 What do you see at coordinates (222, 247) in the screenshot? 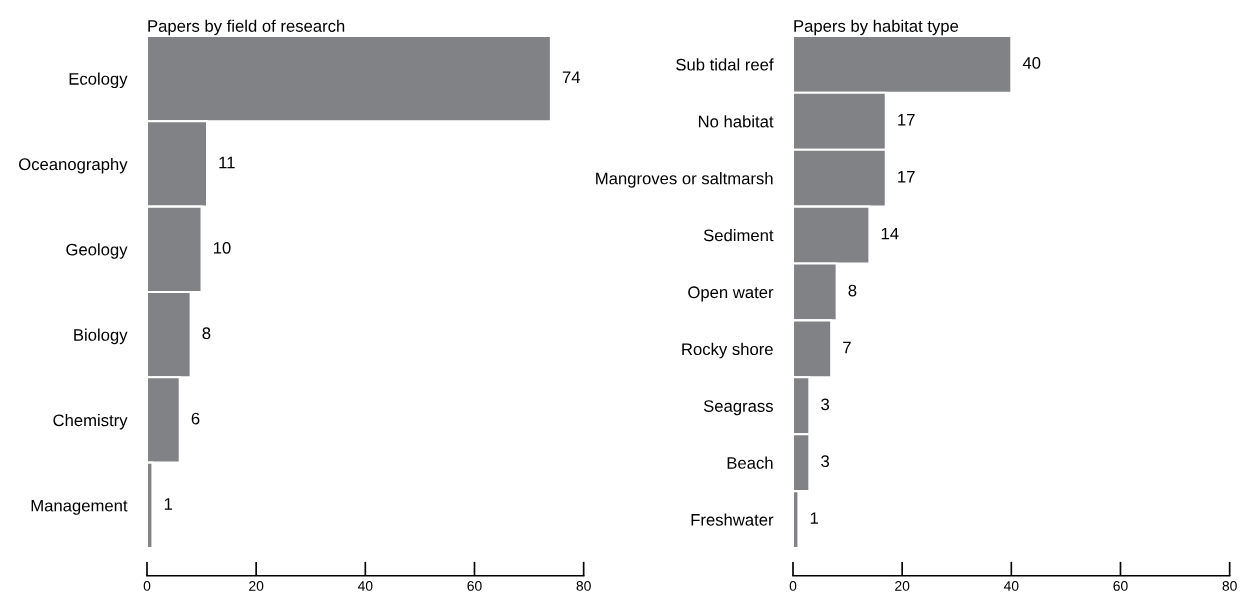
I see `data-label: 10` at bounding box center [222, 247].